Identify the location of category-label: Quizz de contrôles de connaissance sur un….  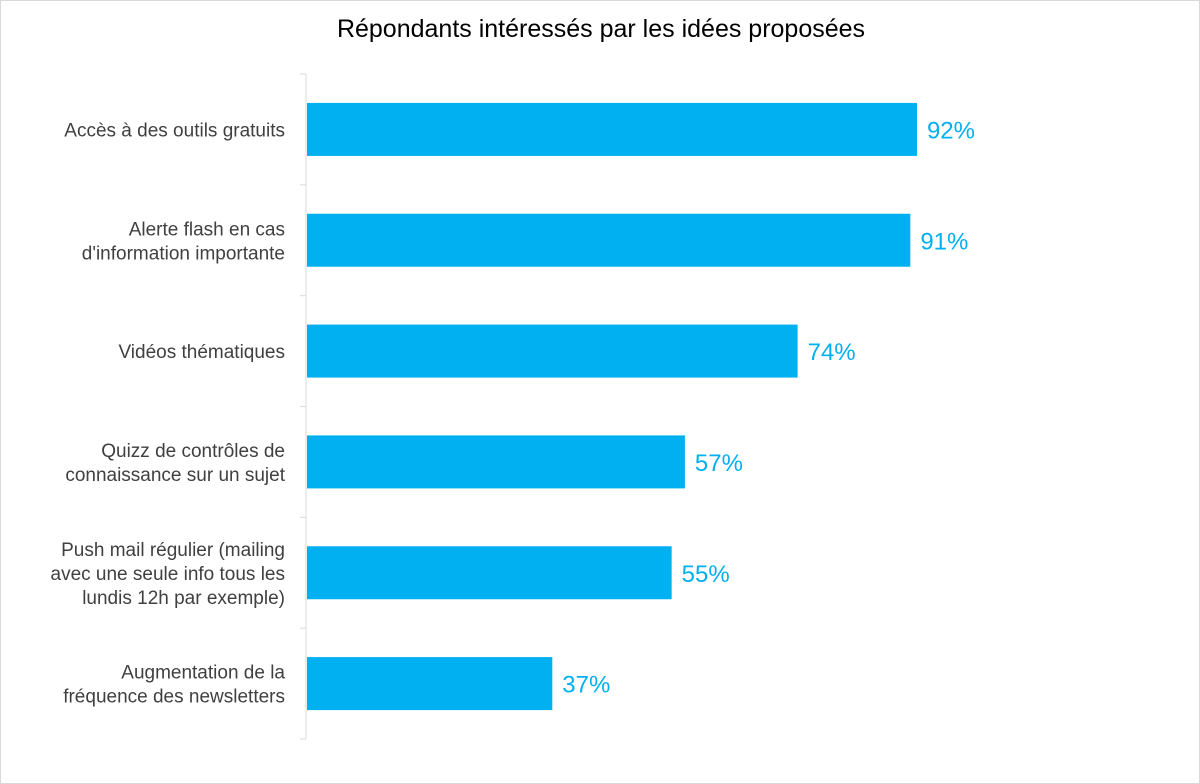
(175, 463).